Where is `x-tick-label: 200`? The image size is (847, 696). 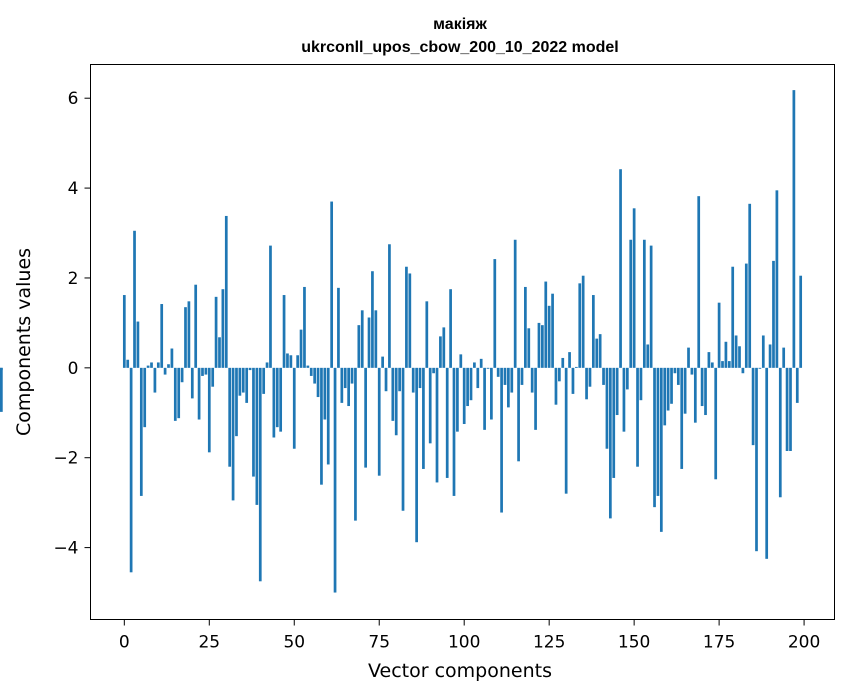 x-tick-label: 200 is located at coordinates (804, 643).